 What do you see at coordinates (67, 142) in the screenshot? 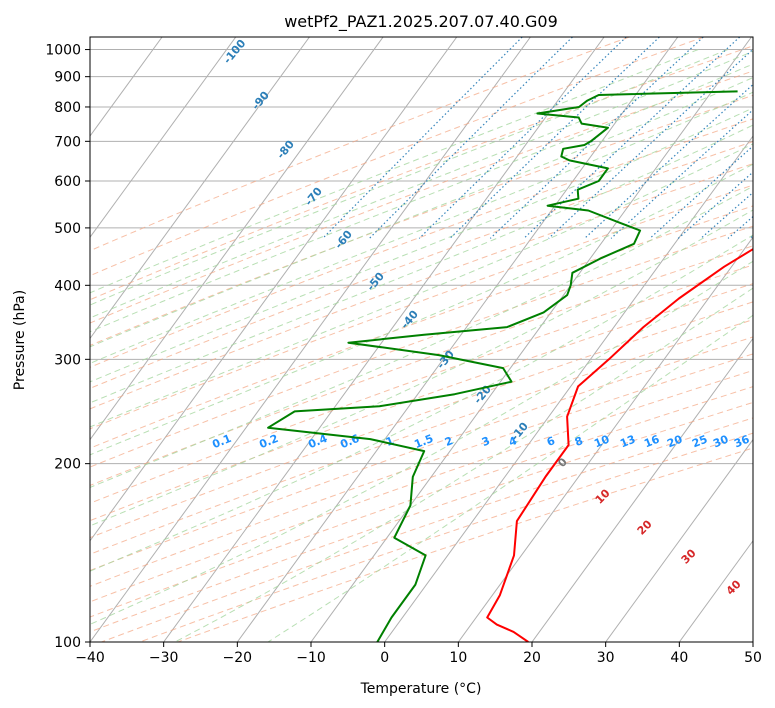
I see `y-tick-label: 700` at bounding box center [67, 142].